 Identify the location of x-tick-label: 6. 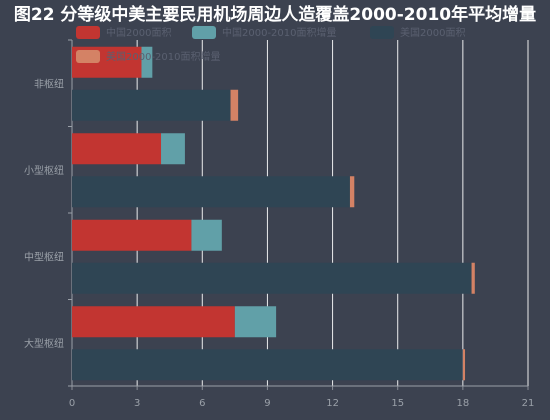
(202, 403).